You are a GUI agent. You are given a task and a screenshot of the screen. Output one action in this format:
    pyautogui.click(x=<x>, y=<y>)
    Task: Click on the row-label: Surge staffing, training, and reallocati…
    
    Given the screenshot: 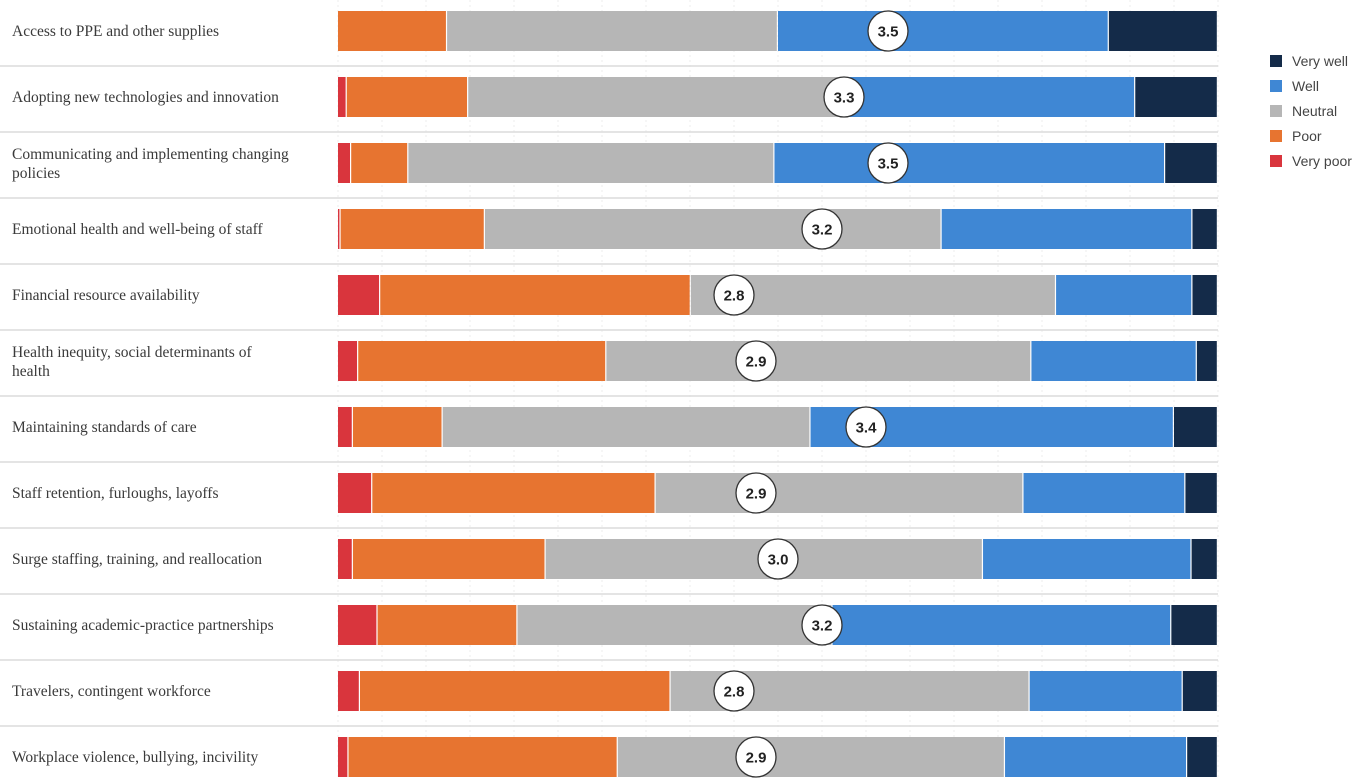 What is the action you would take?
    pyautogui.click(x=137, y=559)
    